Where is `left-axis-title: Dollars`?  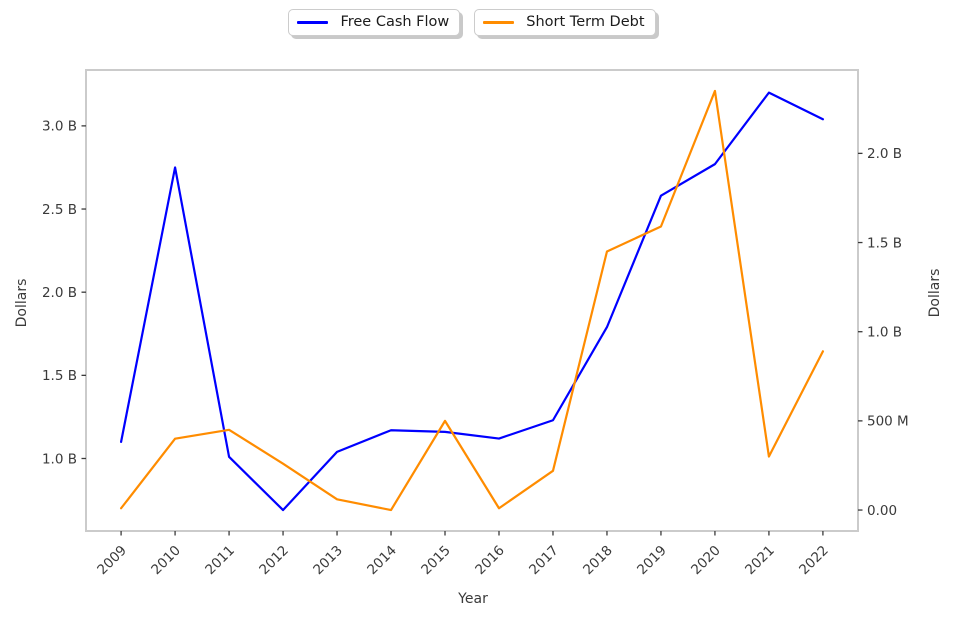 left-axis-title: Dollars is located at coordinates (22, 303).